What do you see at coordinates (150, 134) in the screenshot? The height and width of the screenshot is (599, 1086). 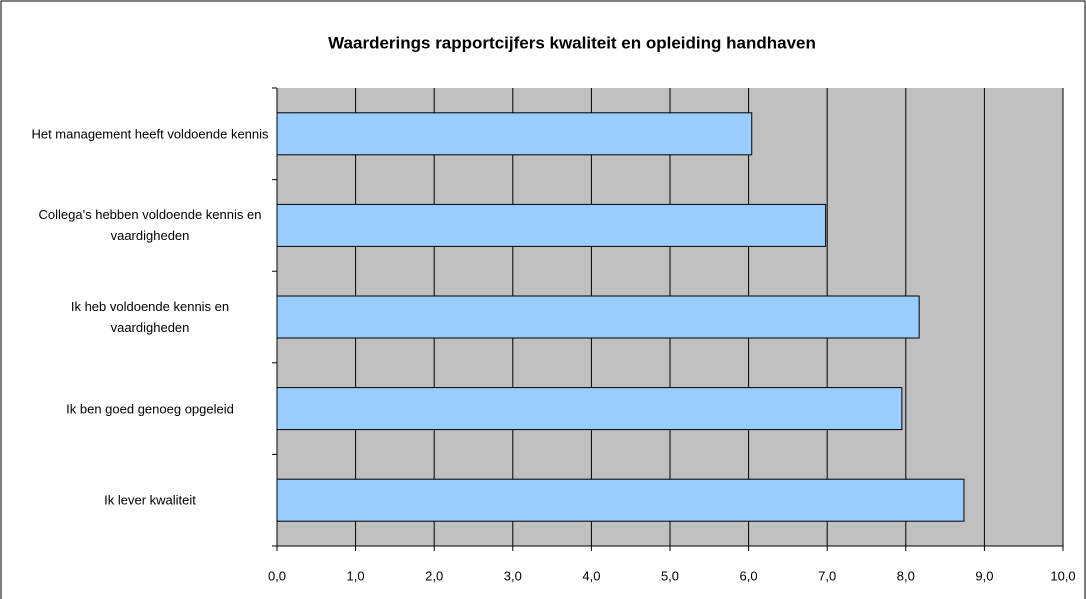 I see `y-tick-label: Het management heeft voldoende kennis` at bounding box center [150, 134].